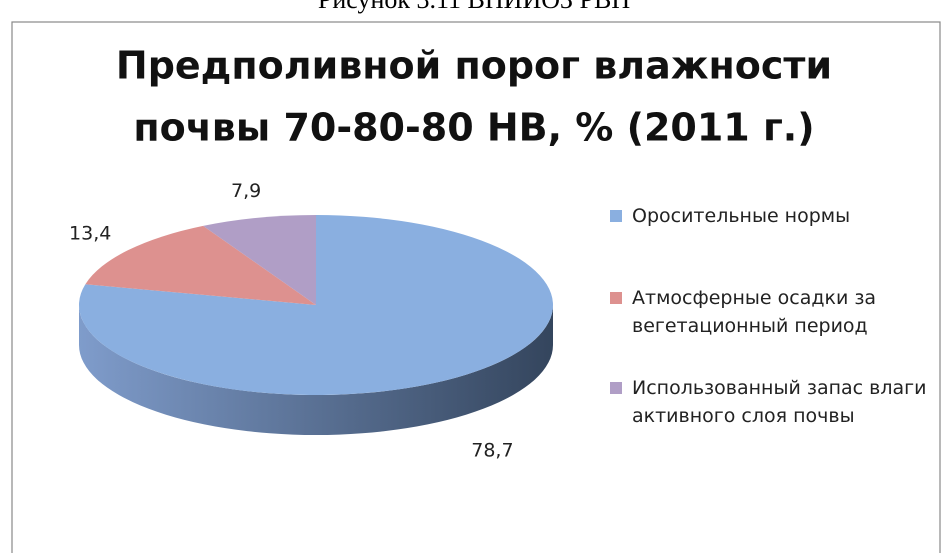 This screenshot has height=553, width=947. What do you see at coordinates (474, 66) in the screenshot?
I see `chart-title: Предполивной порог влажности` at bounding box center [474, 66].